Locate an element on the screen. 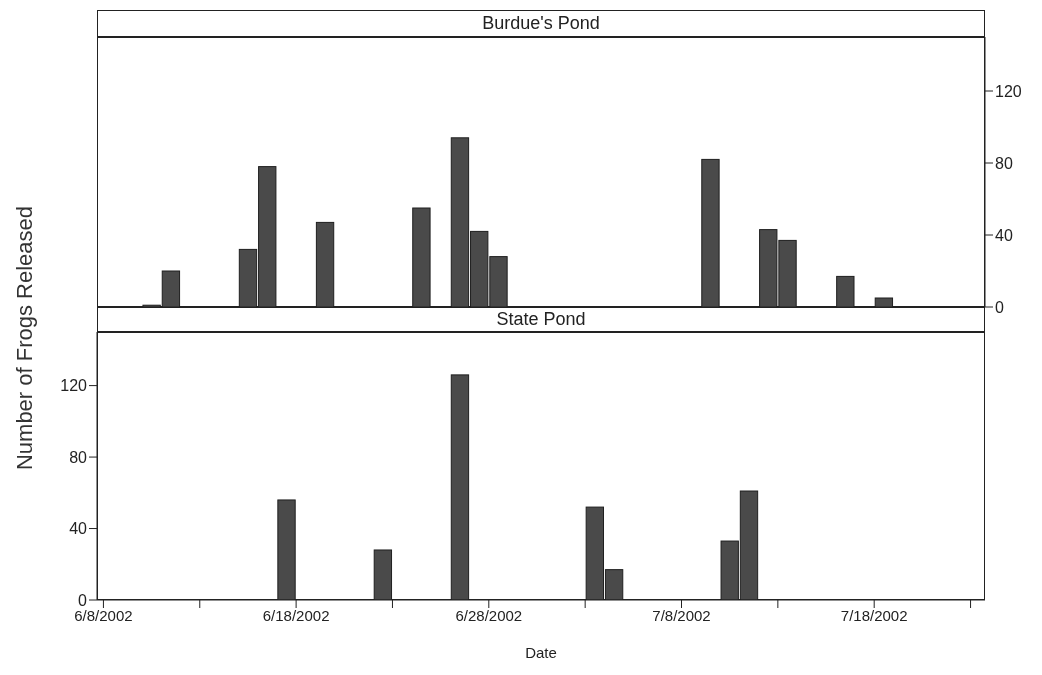 Image resolution: width=1042 pixels, height=675 pixels. y2-tick-label: 0 is located at coordinates (999, 307).